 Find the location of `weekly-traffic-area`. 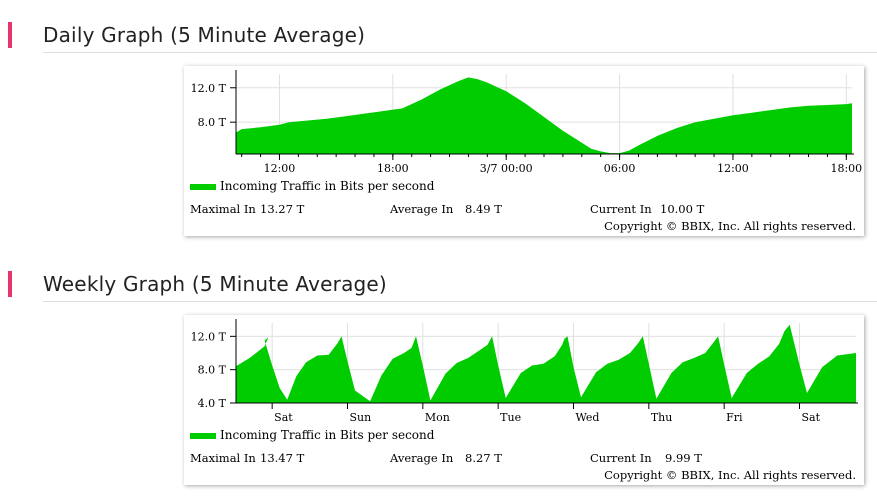

weekly-traffic-area is located at coordinates (546, 363).